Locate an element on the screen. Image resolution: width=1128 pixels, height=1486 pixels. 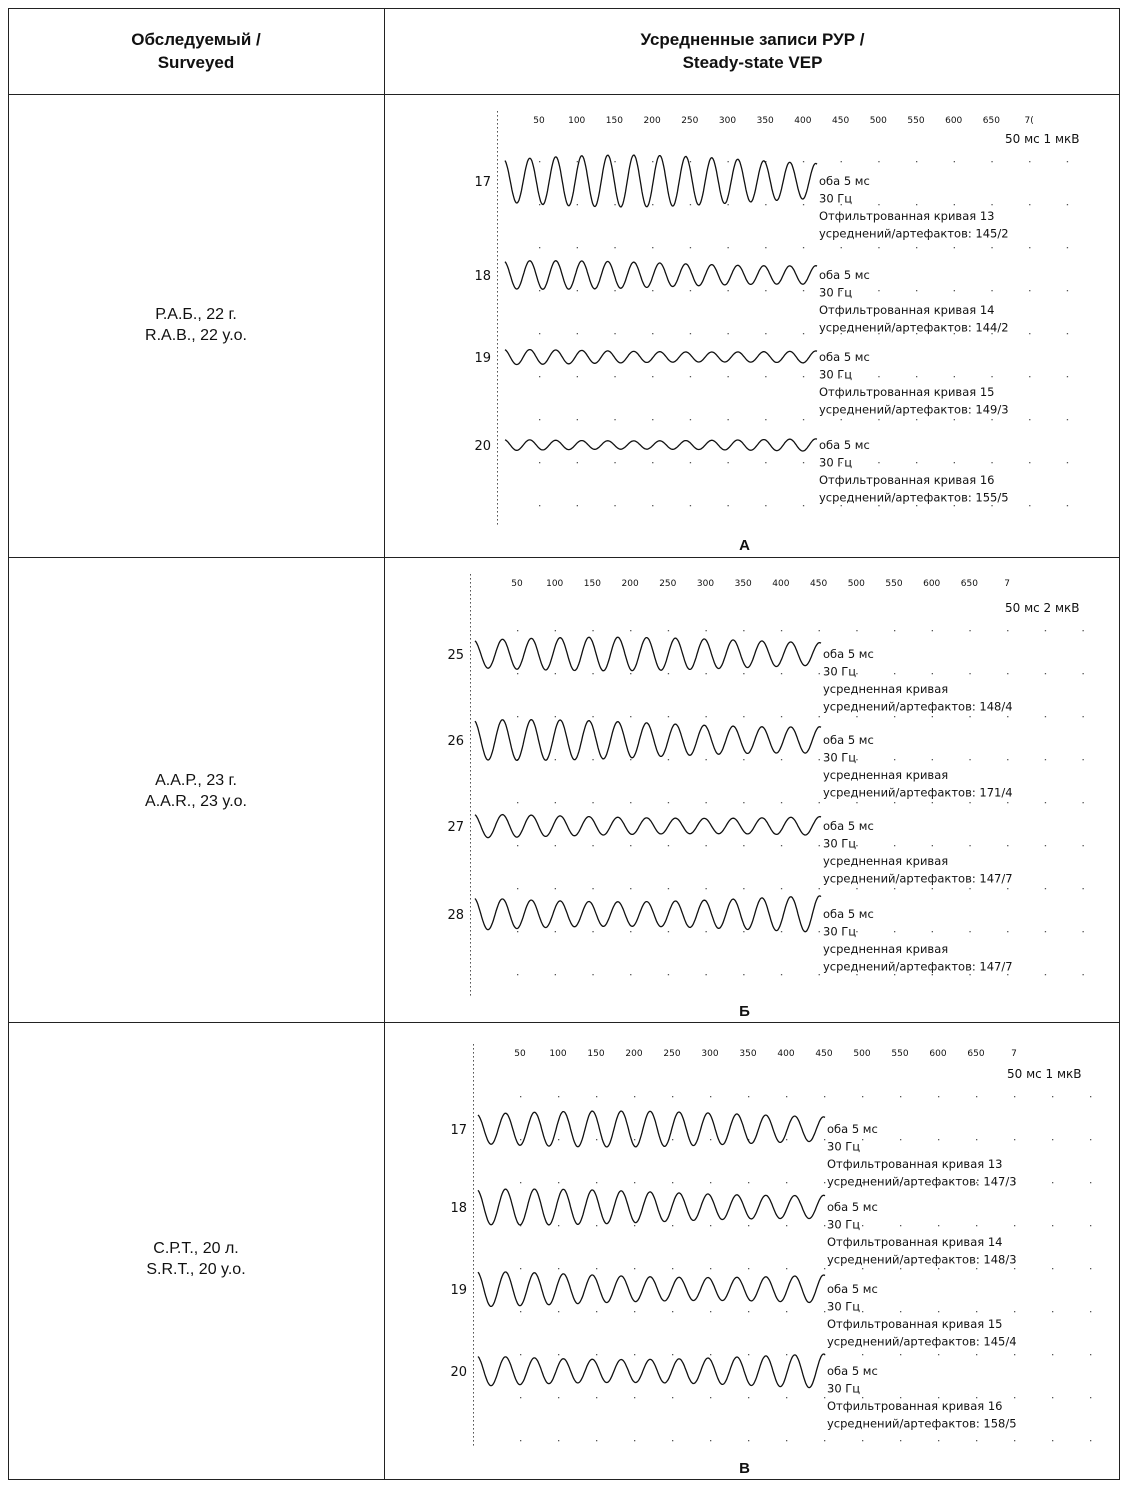
channel-info-line: усреднений/артефактов: 149/3 is located at coordinates (914, 410).